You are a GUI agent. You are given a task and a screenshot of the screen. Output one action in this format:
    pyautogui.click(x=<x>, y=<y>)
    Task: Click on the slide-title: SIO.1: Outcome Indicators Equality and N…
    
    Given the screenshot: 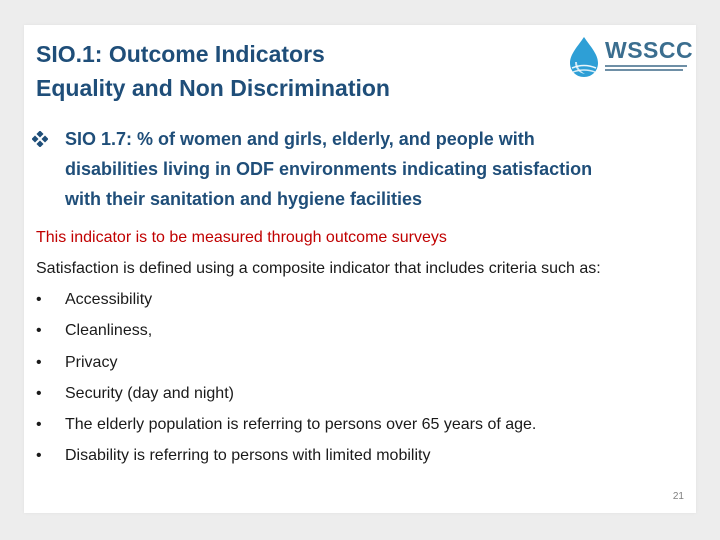 What is the action you would take?
    pyautogui.click(x=213, y=71)
    